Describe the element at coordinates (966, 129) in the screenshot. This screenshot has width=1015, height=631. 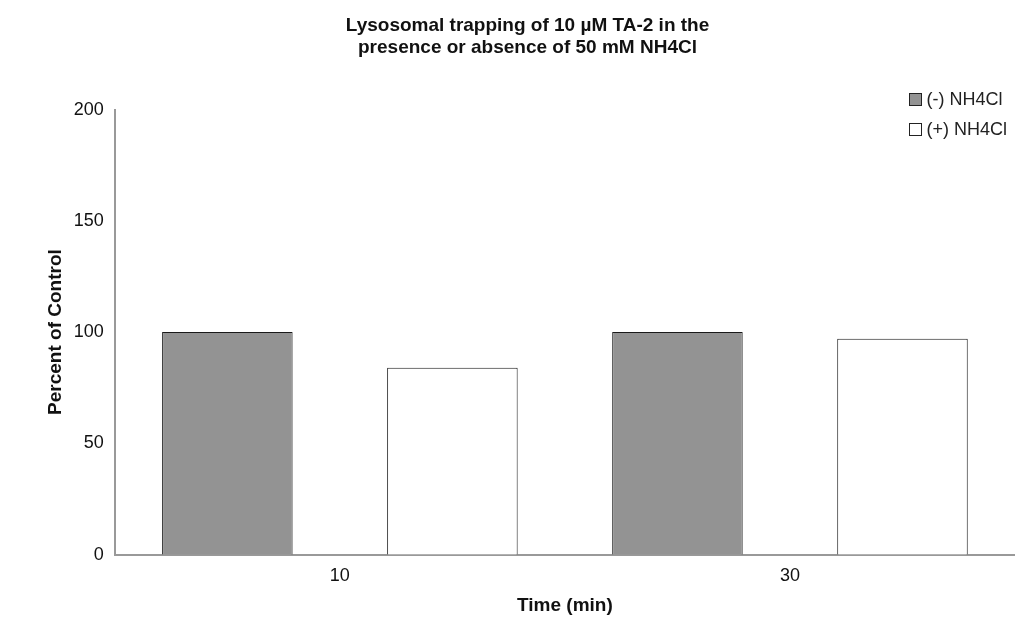
I see `text: (+) NH4Cl` at that location.